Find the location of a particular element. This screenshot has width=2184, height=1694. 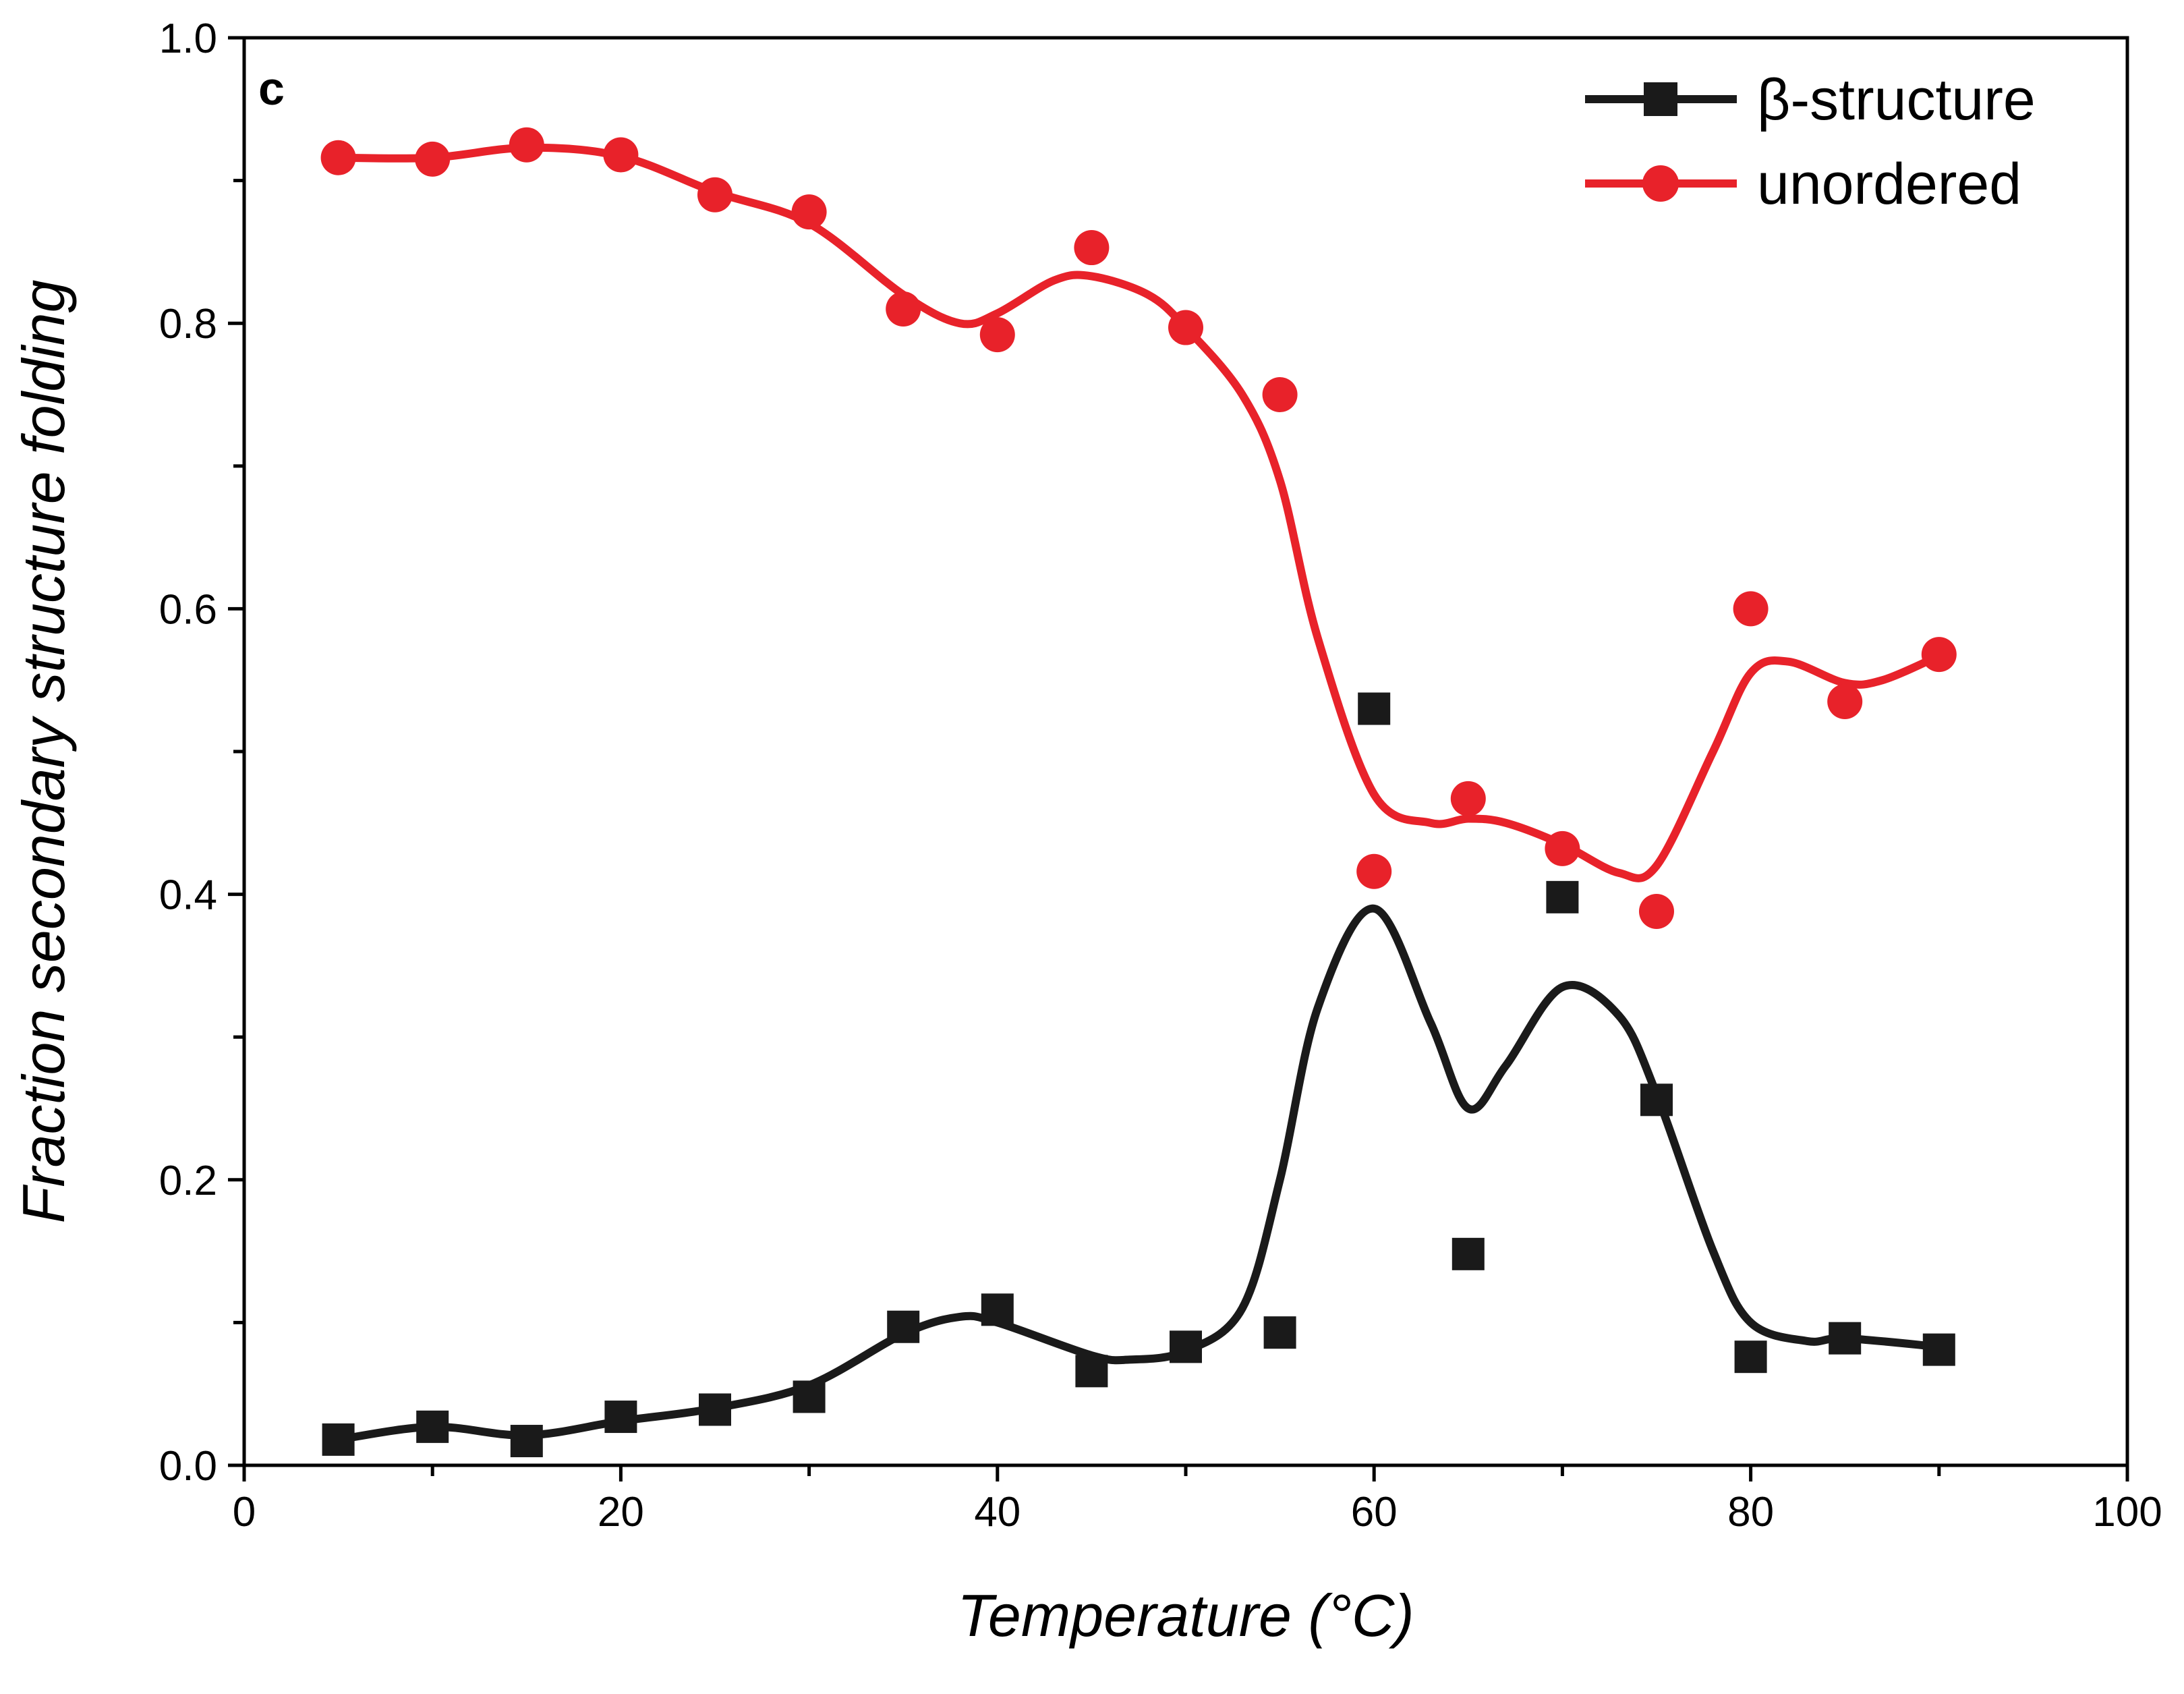

legend-label-beta-structure: β-structure is located at coordinates (1896, 99).